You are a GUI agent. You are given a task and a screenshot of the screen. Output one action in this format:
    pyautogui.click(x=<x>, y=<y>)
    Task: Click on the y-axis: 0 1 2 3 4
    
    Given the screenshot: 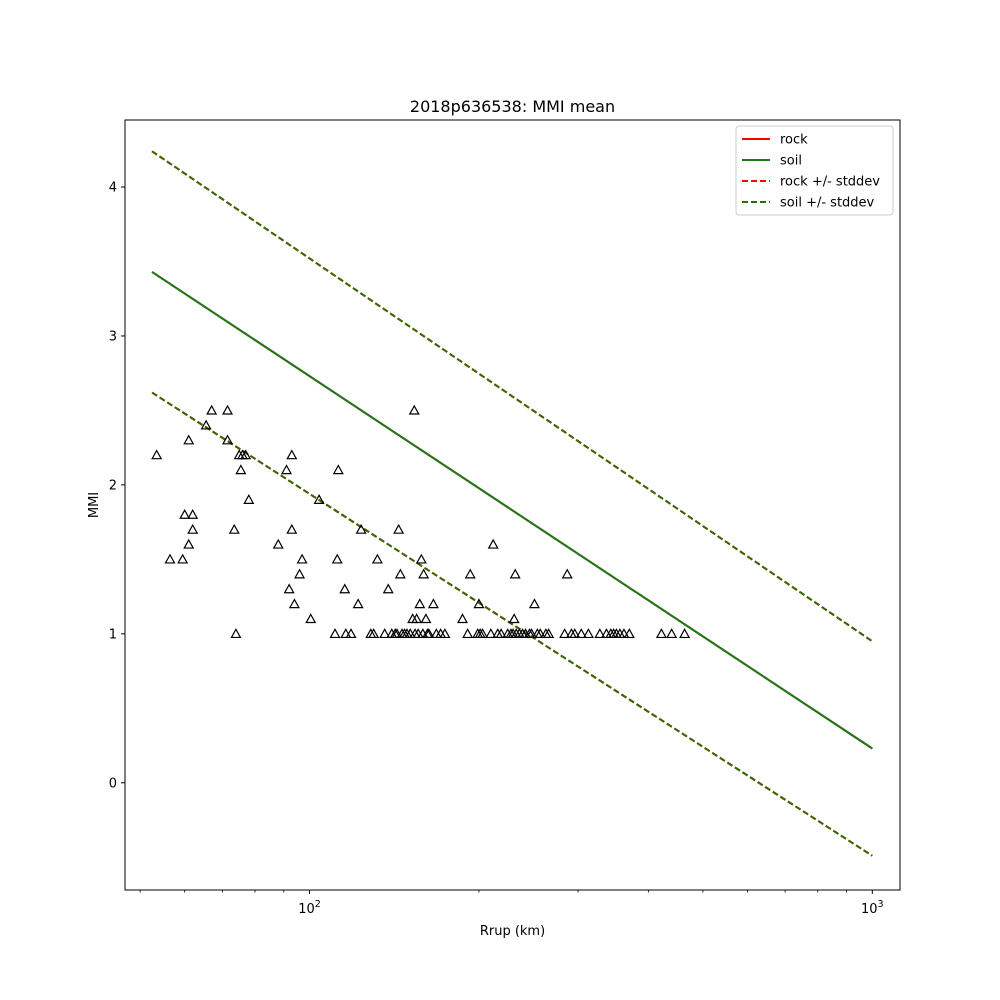 What is the action you would take?
    pyautogui.click(x=117, y=486)
    